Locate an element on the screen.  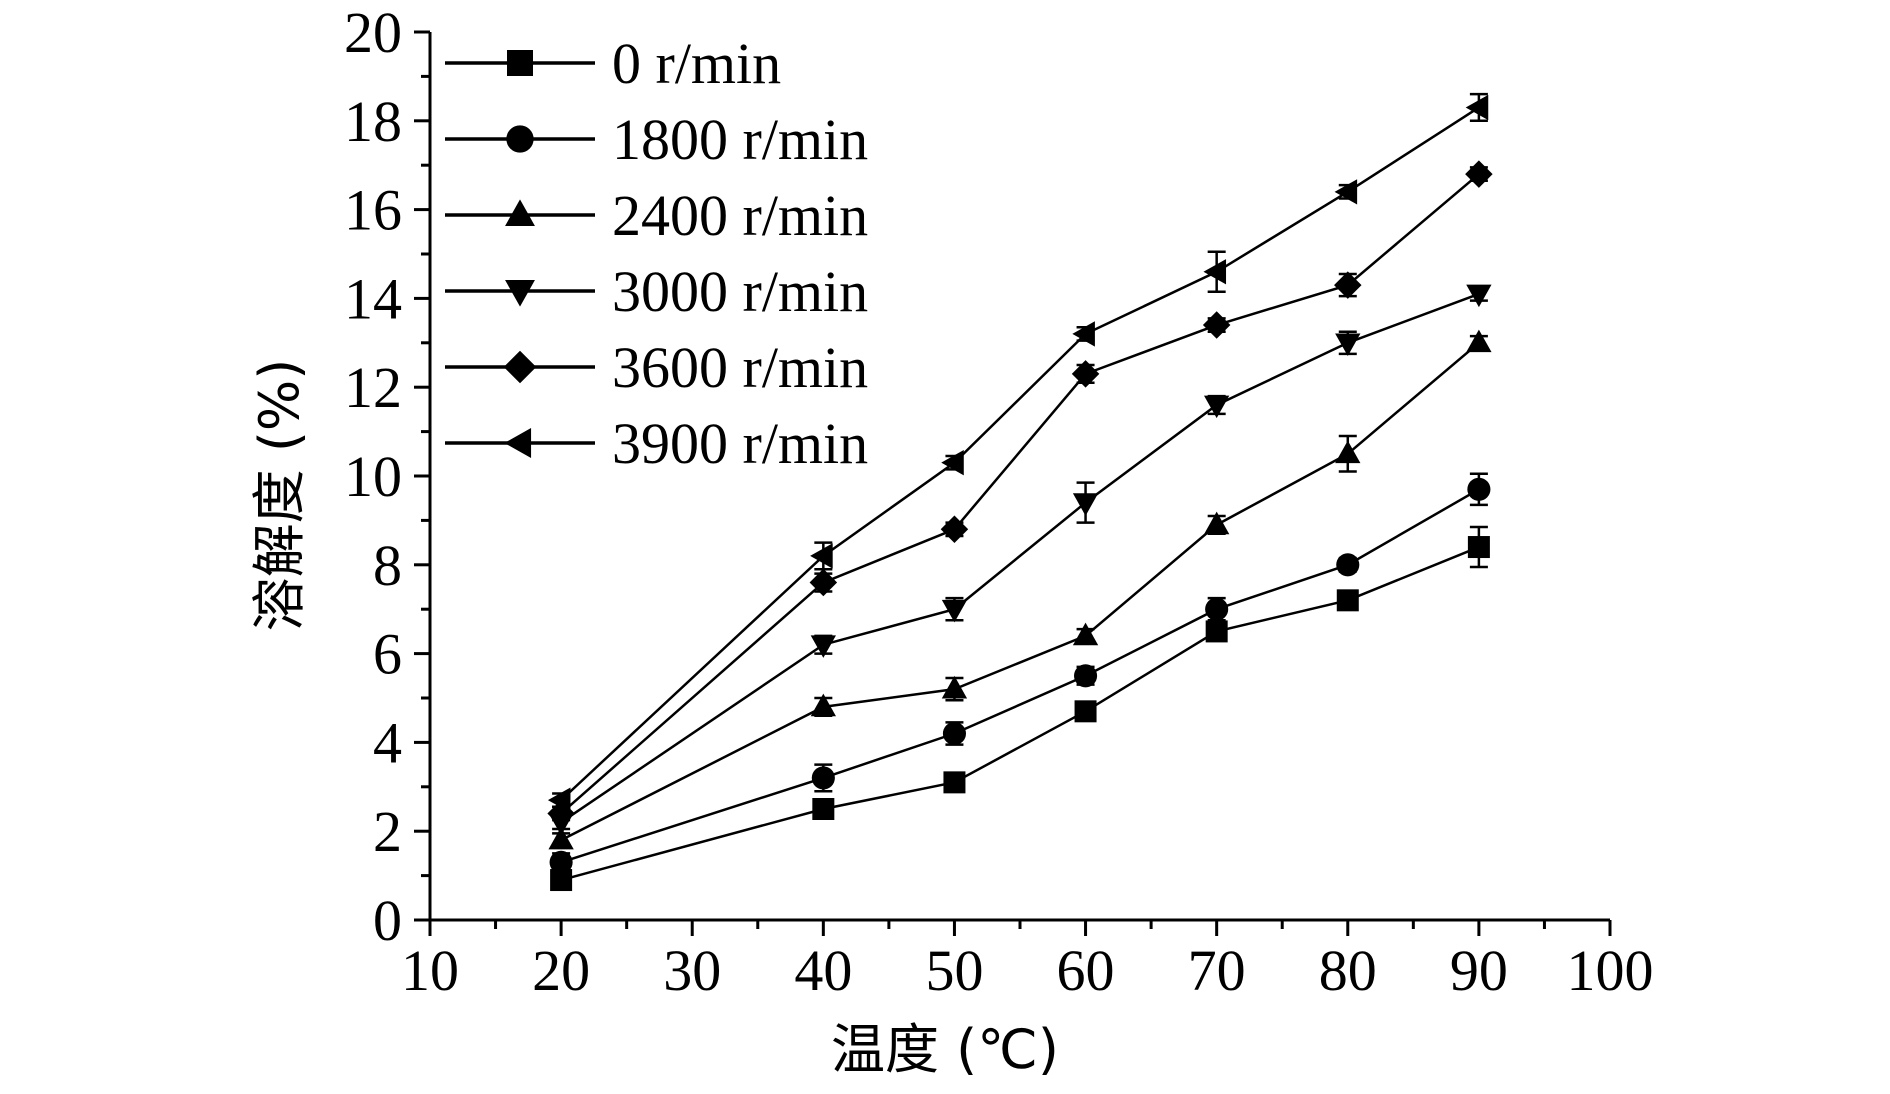
x-tick-label: 80 is located at coordinates (1348, 970).